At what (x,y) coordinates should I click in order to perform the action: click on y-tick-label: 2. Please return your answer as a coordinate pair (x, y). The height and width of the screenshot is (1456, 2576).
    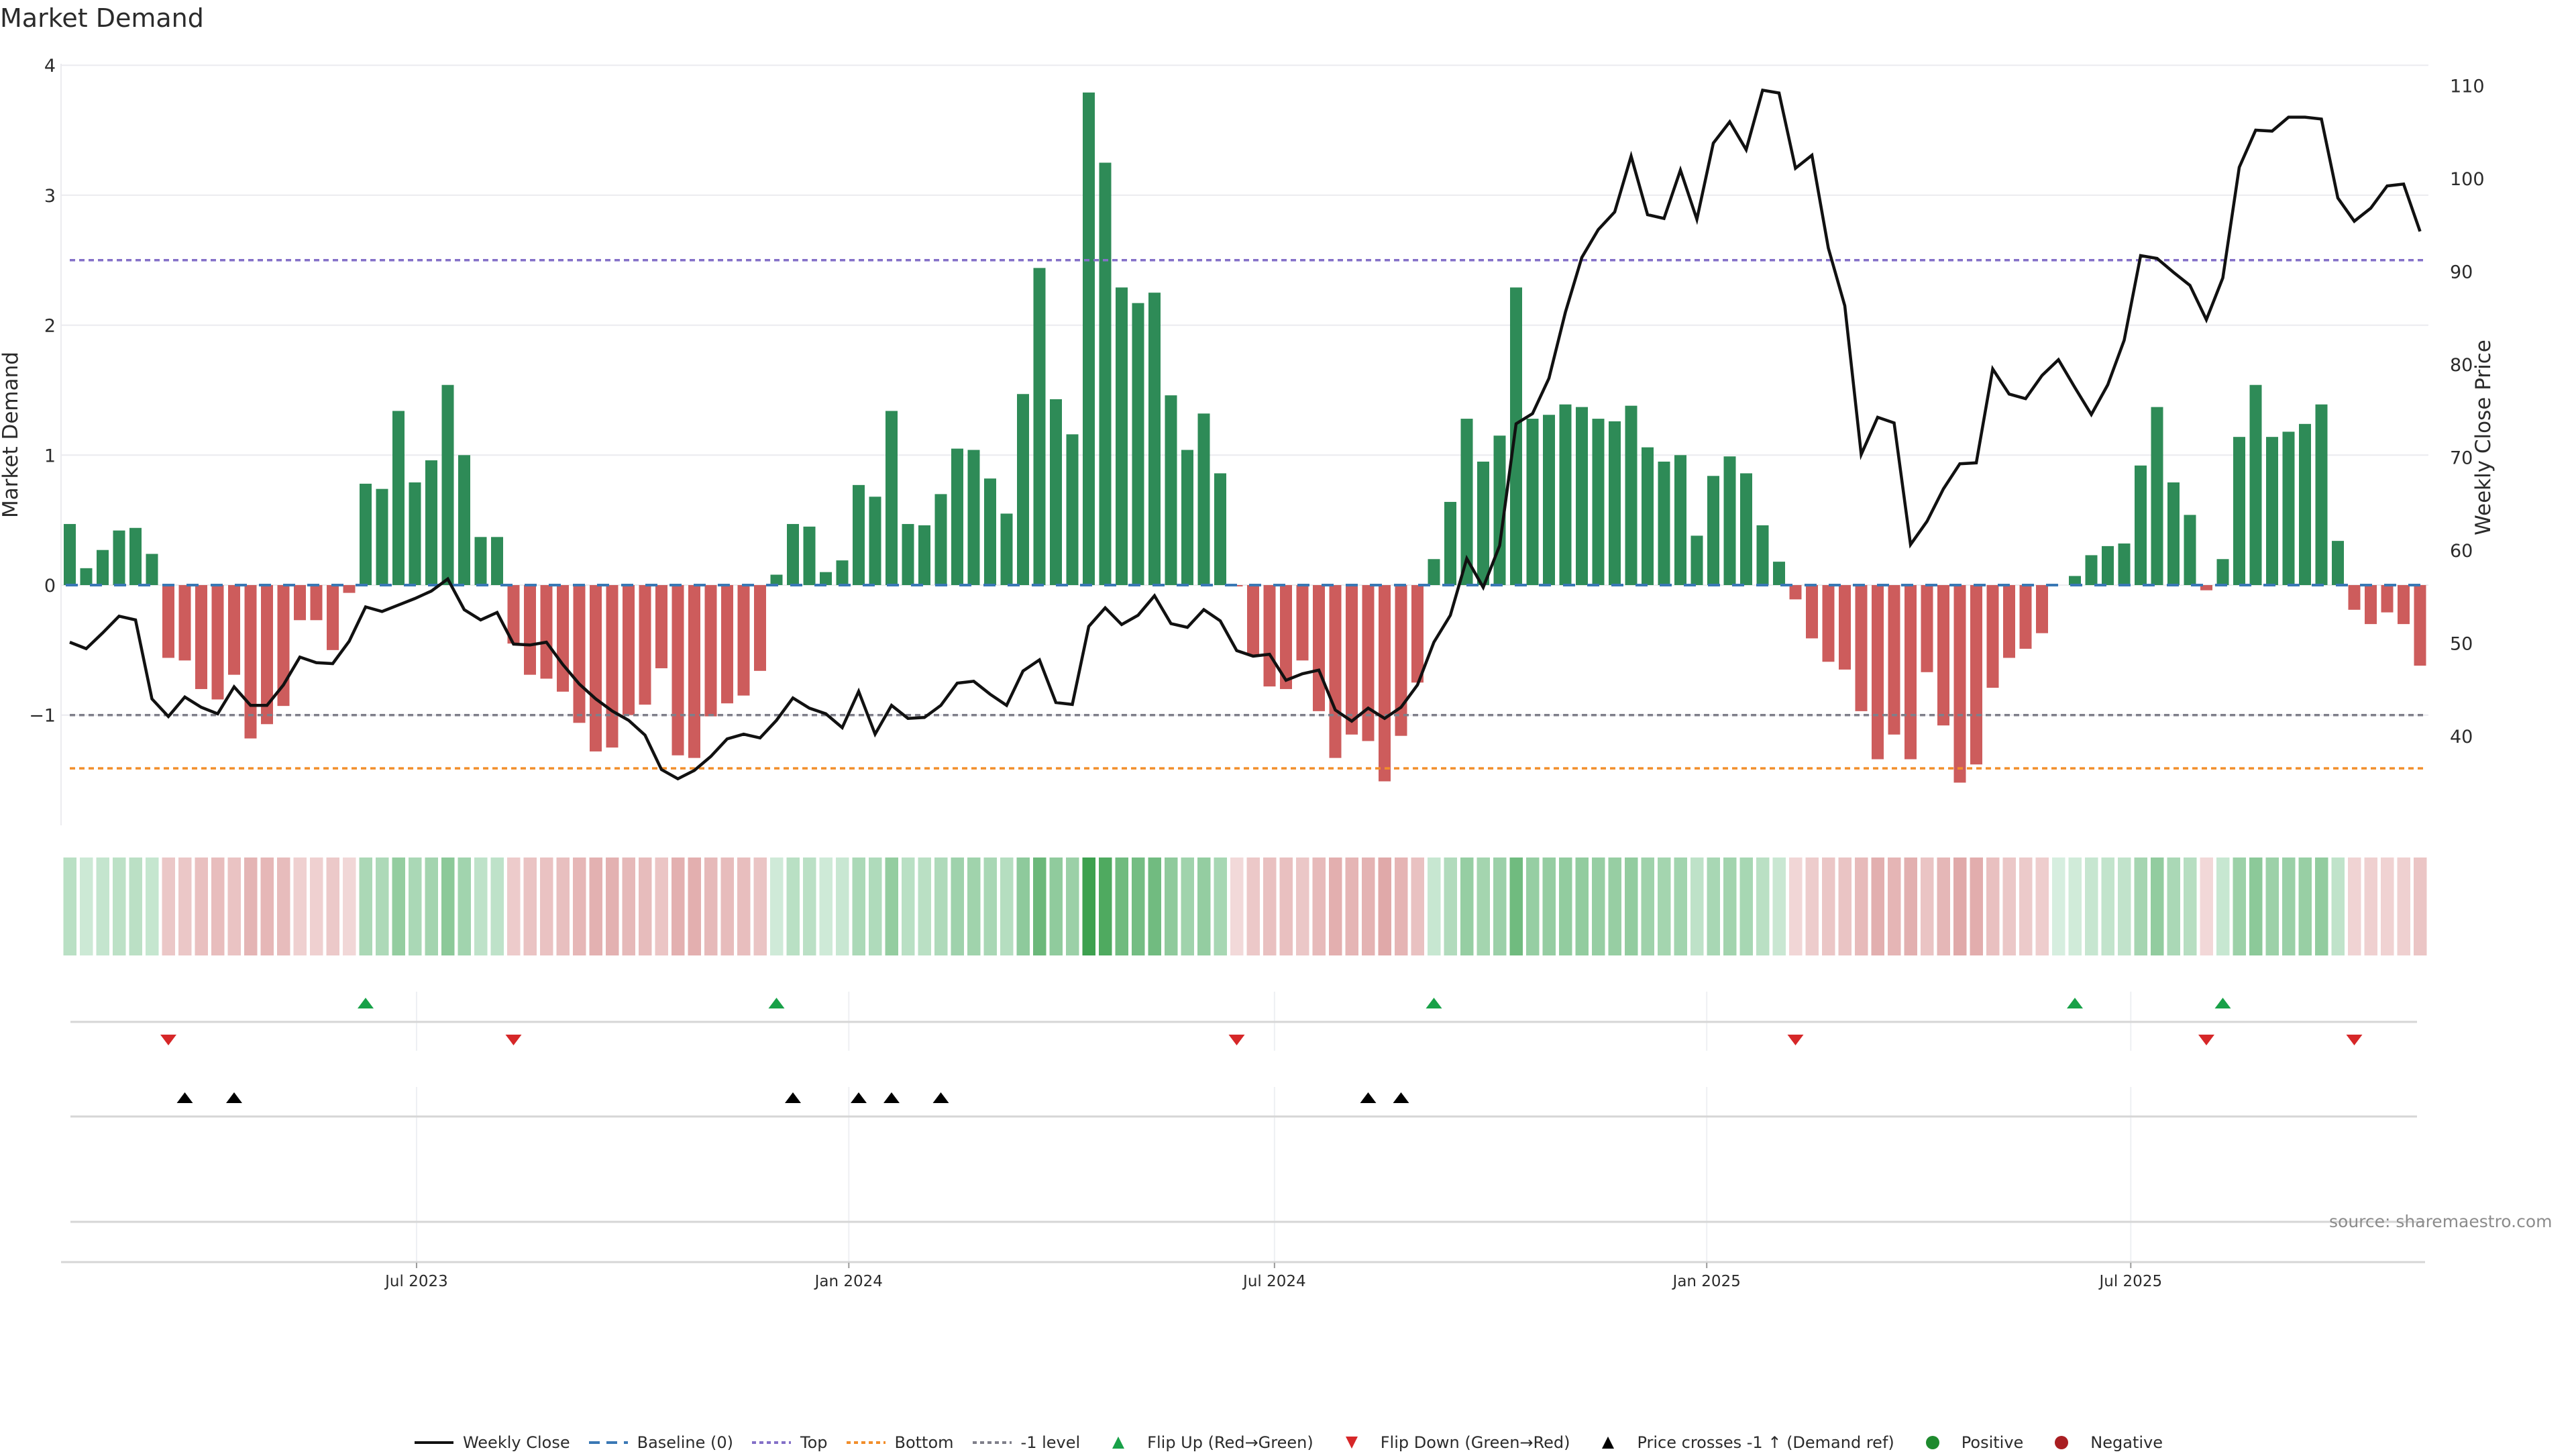
    Looking at the image, I should click on (50, 327).